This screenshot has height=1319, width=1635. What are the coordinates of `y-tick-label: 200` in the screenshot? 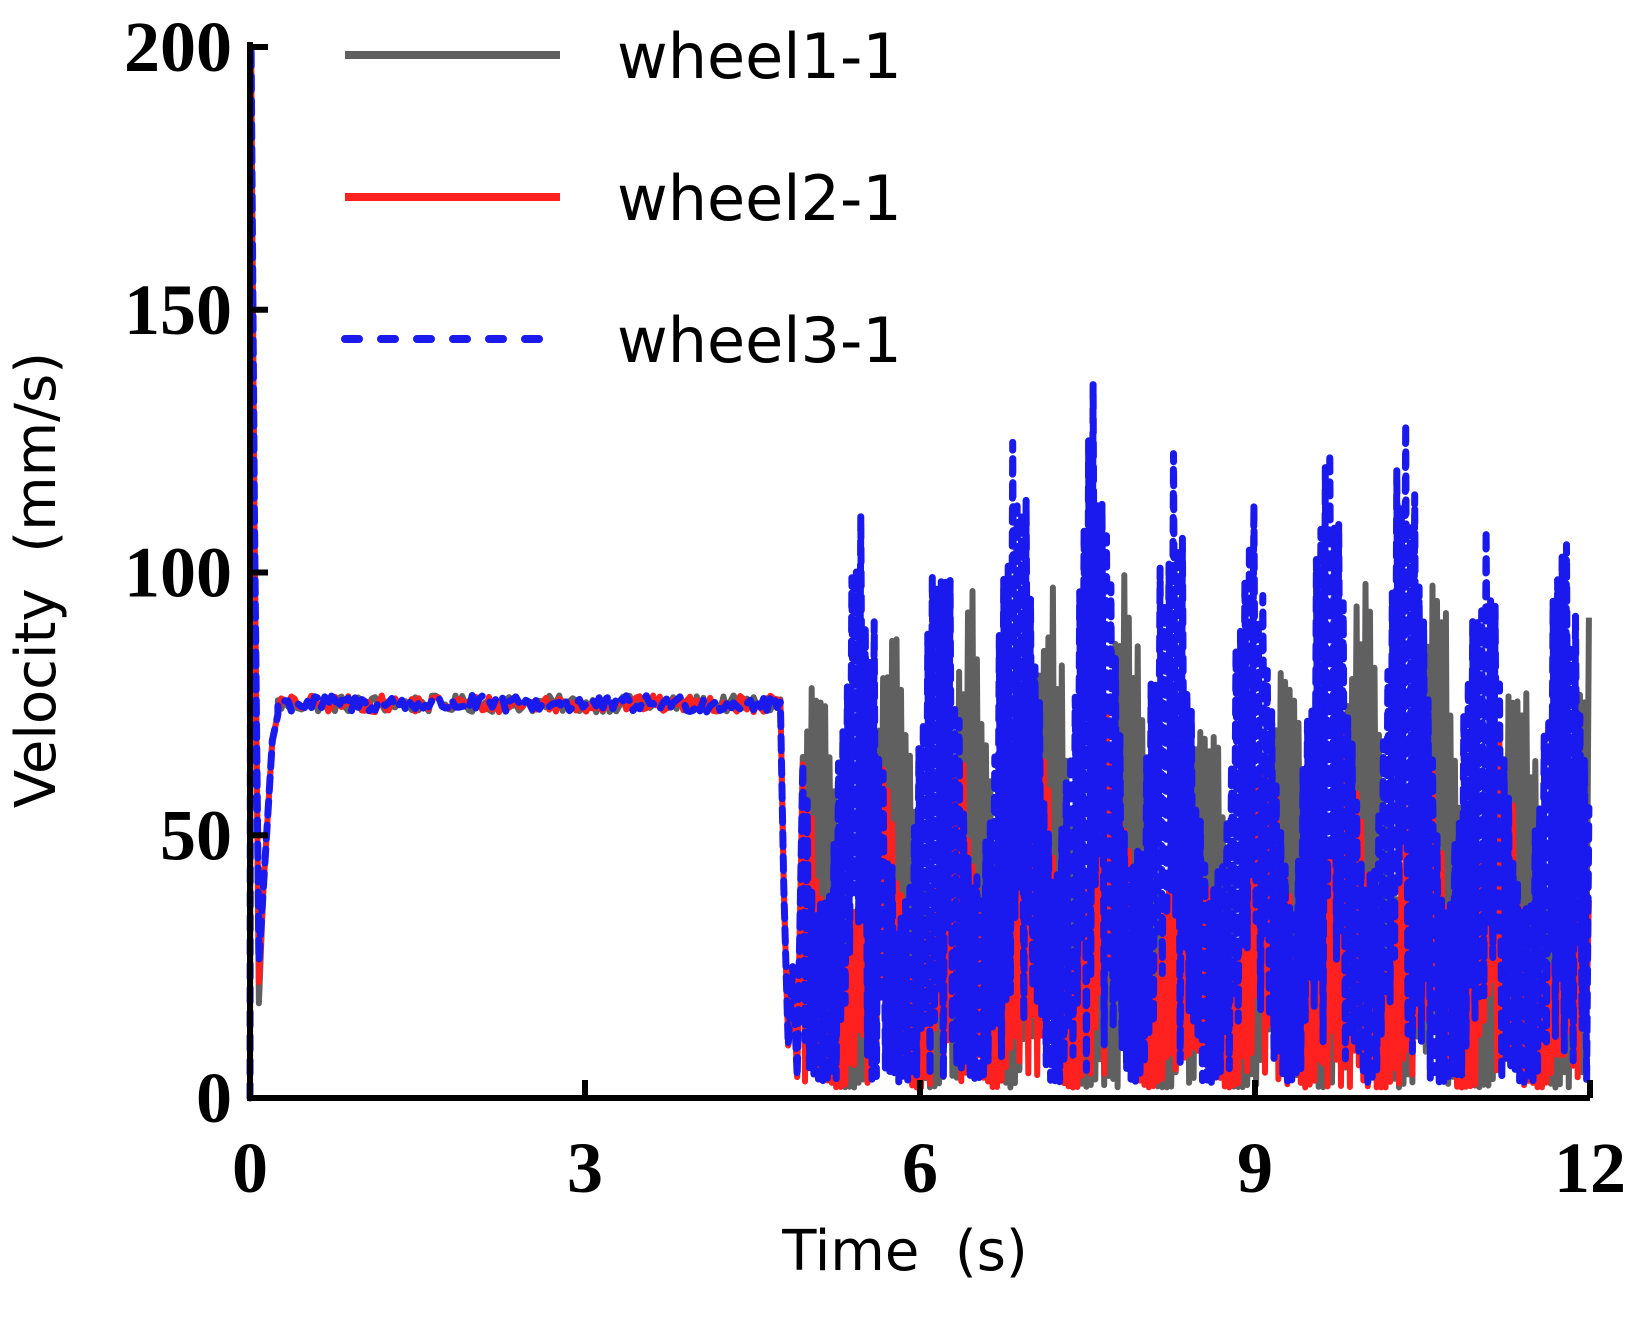 It's located at (178, 47).